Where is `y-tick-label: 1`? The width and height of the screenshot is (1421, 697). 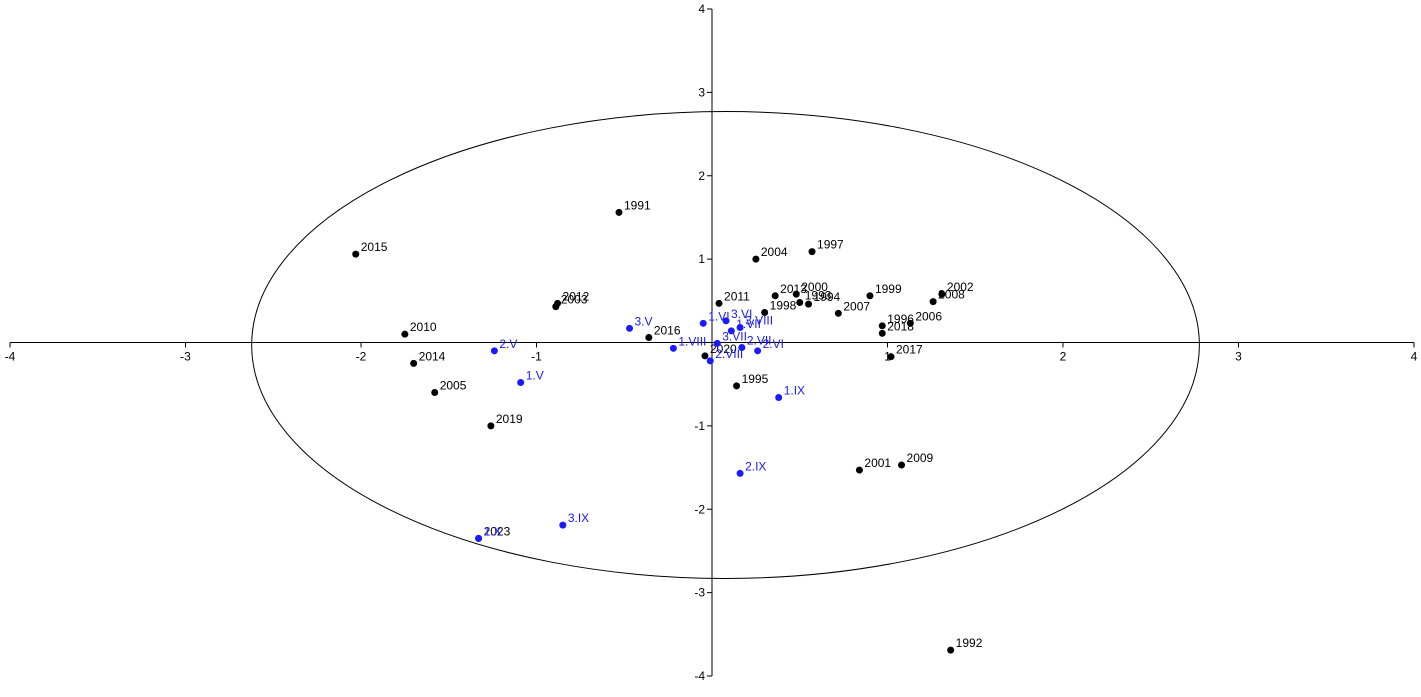
y-tick-label: 1 is located at coordinates (701, 259).